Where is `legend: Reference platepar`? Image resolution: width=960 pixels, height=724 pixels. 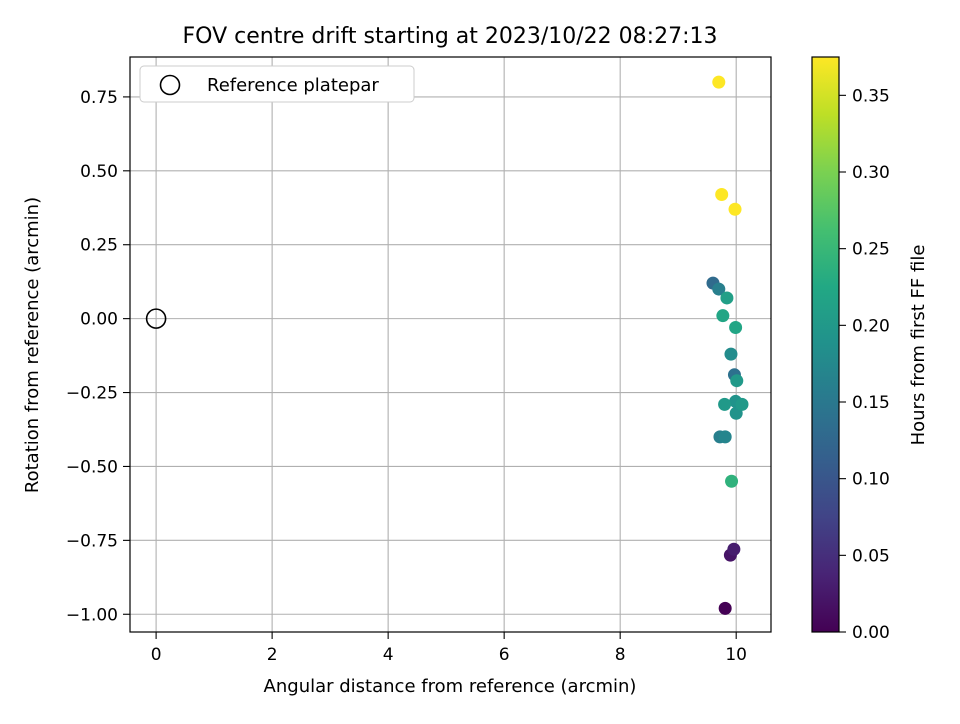
legend: Reference platepar is located at coordinates (277, 84).